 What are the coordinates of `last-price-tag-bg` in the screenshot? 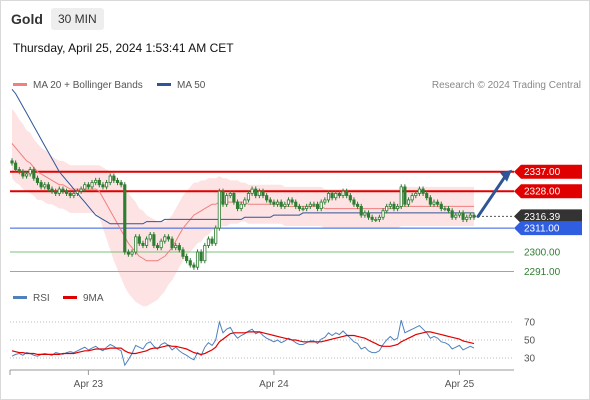 It's located at (548, 216).